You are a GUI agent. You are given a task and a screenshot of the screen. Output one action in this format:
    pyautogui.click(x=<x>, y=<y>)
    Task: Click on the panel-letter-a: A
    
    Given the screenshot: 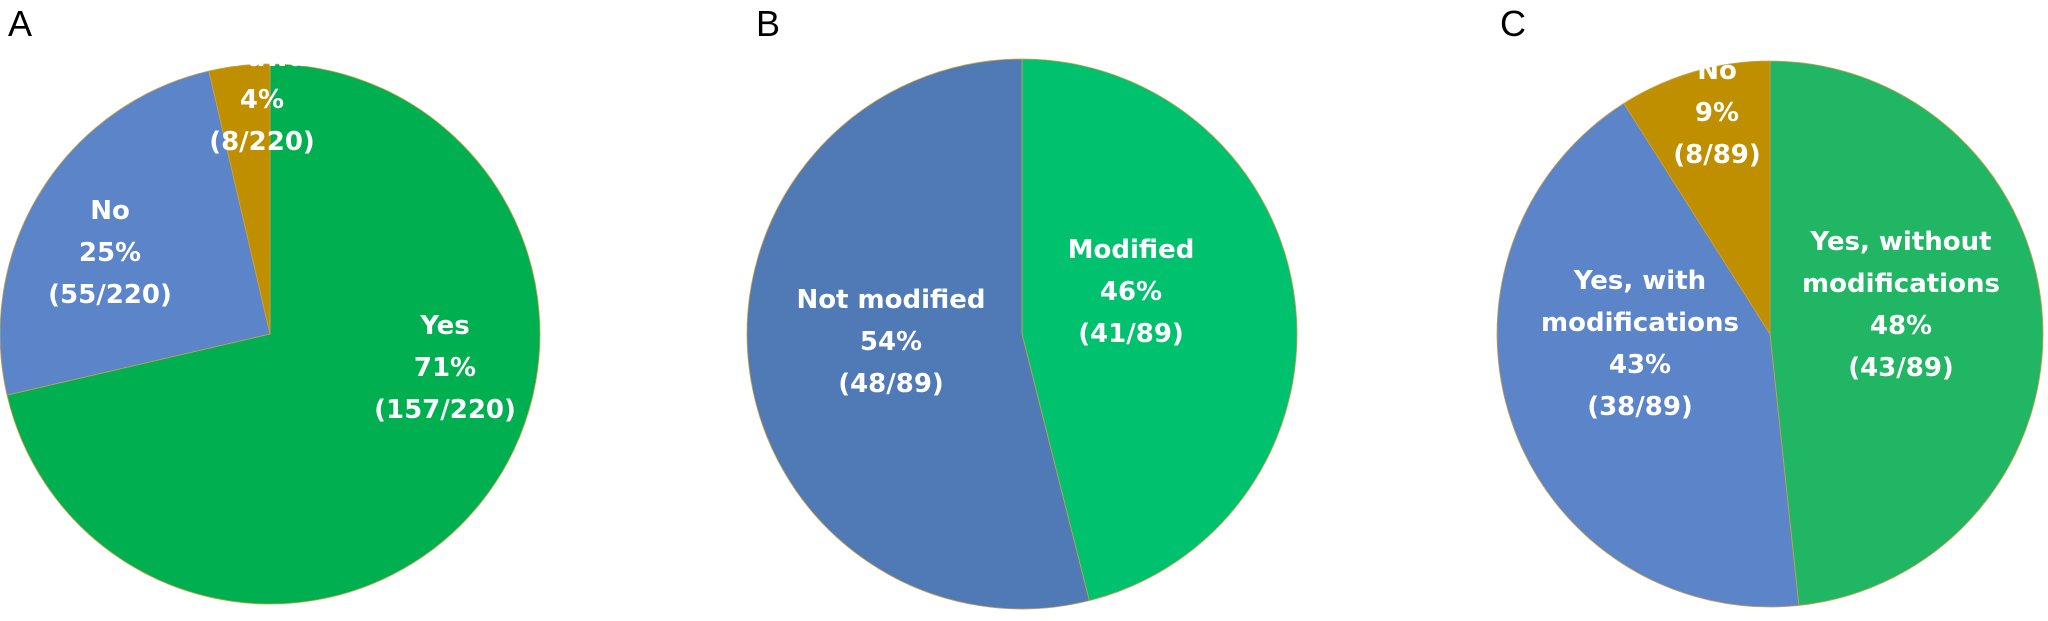 What is the action you would take?
    pyautogui.click(x=20, y=23)
    